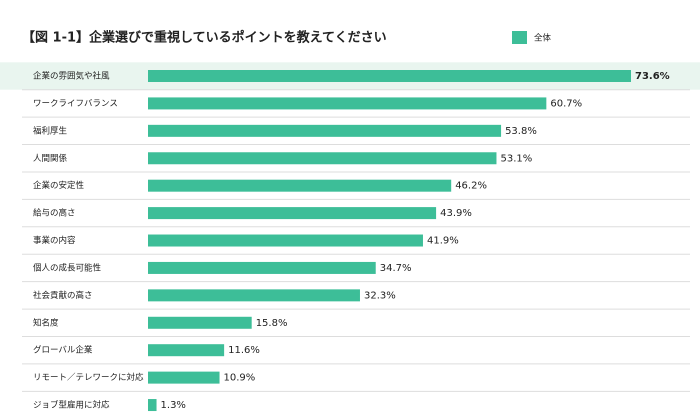 This screenshot has height=418, width=700. What do you see at coordinates (516, 158) in the screenshot?
I see `value-label: 53.1%` at bounding box center [516, 158].